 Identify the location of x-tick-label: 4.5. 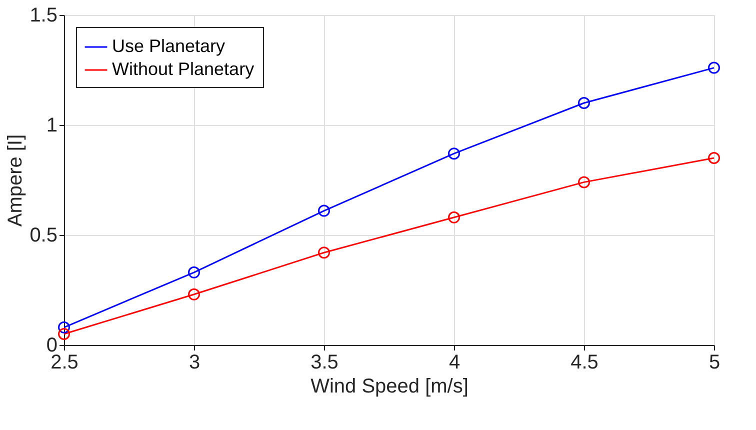
(584, 363).